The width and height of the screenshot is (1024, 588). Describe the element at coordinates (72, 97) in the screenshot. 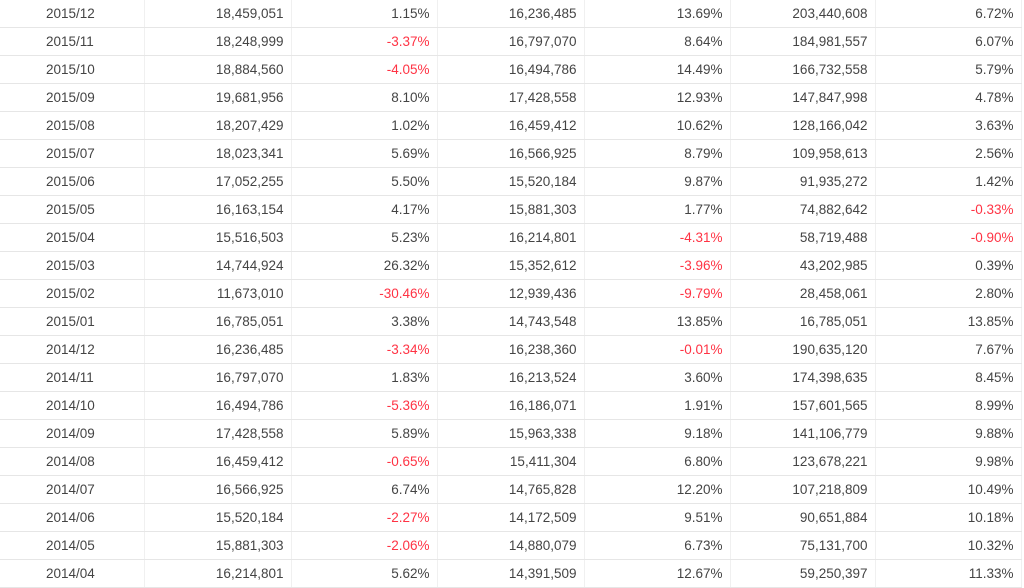

I see `month-cell: 2015/09` at that location.